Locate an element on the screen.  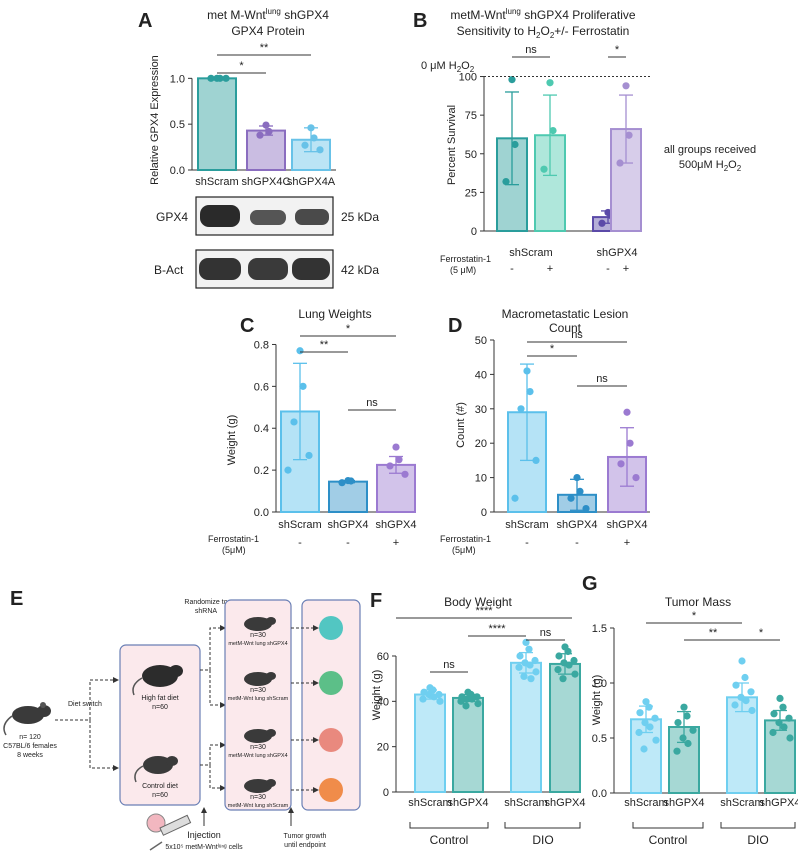
mouse-icon is located at coordinates (156, 769).